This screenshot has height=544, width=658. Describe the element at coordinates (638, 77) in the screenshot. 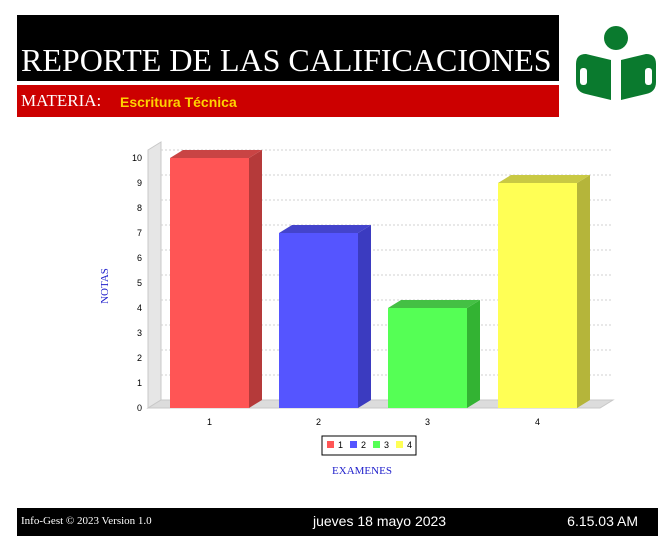

I see `logo-right-page` at that location.